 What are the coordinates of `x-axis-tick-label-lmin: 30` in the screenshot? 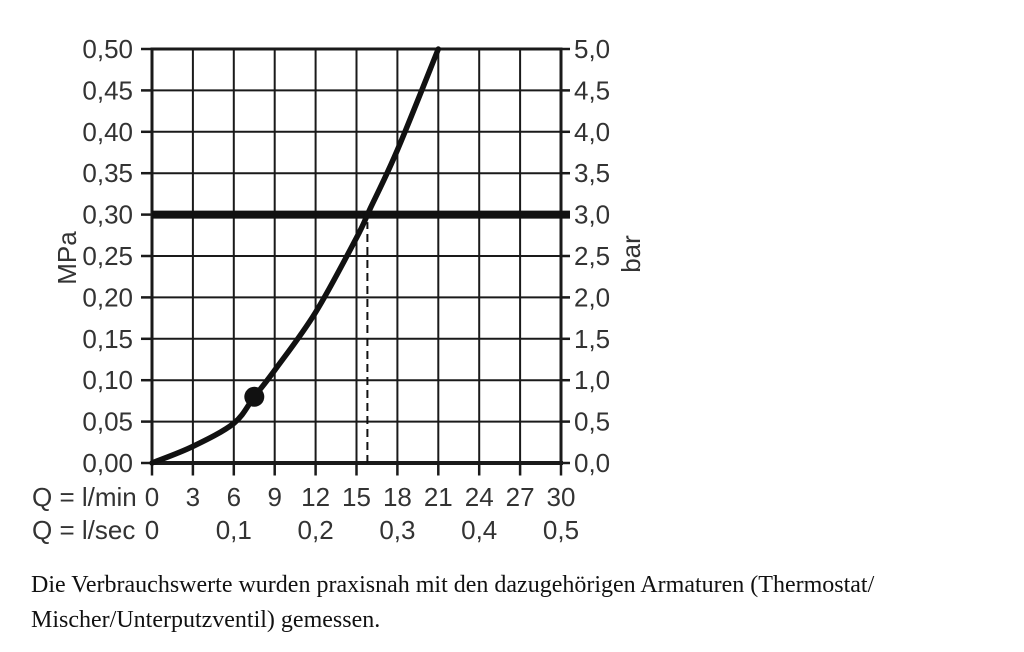 It's located at (561, 497).